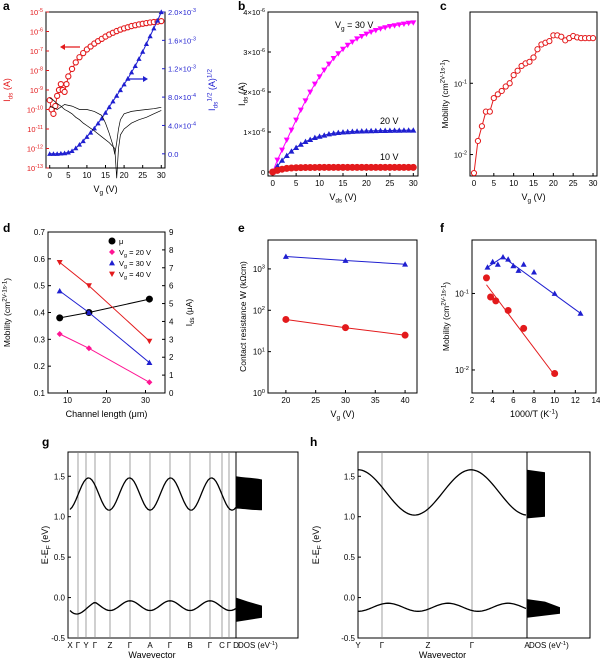  What do you see at coordinates (375, 400) in the screenshot?
I see `x-tick-label: 35` at bounding box center [375, 400].